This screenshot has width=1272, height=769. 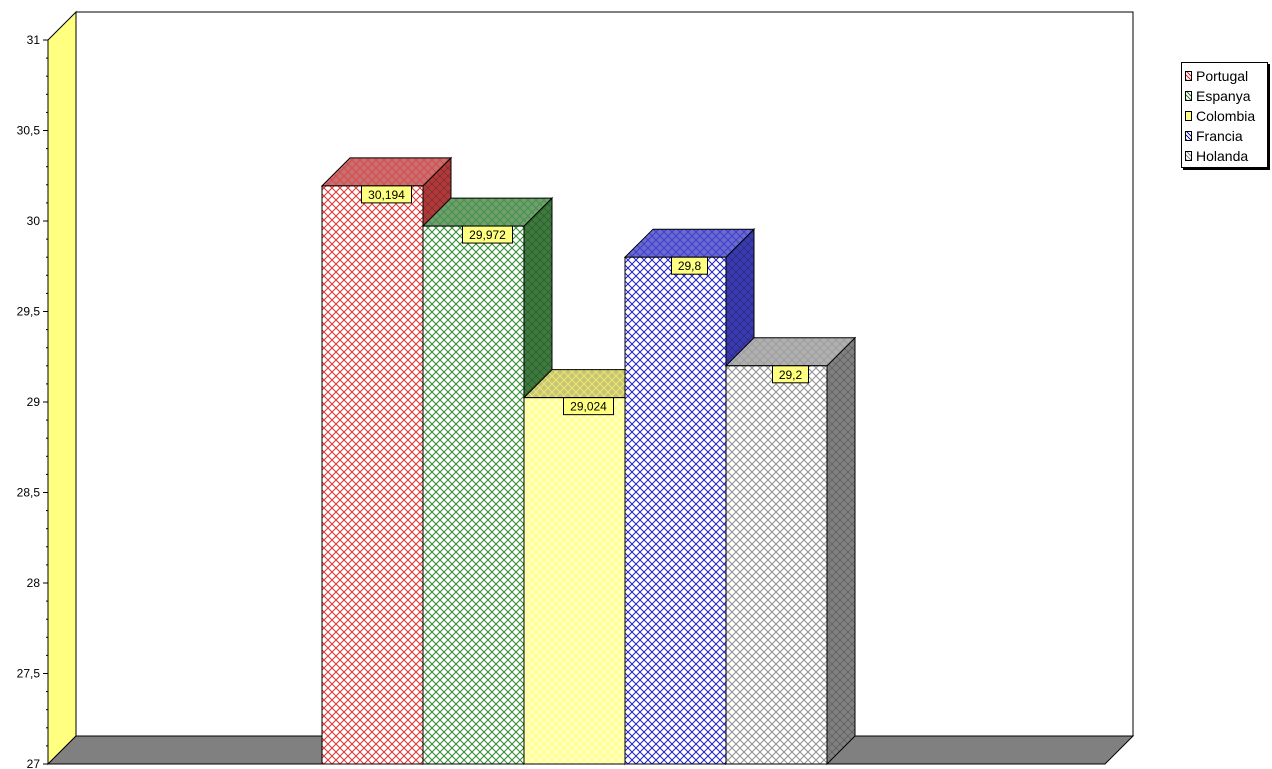 I want to click on data-label-text: 29,2, so click(x=791, y=375).